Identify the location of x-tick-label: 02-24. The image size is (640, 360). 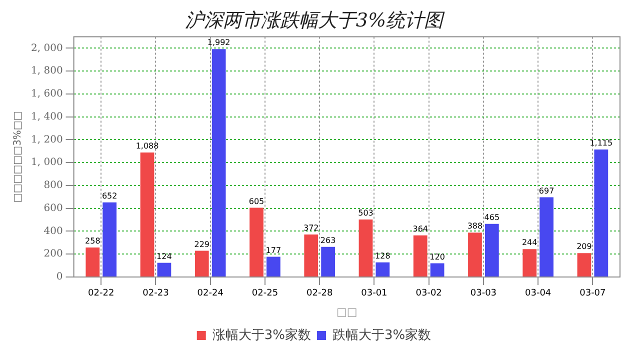
(210, 293).